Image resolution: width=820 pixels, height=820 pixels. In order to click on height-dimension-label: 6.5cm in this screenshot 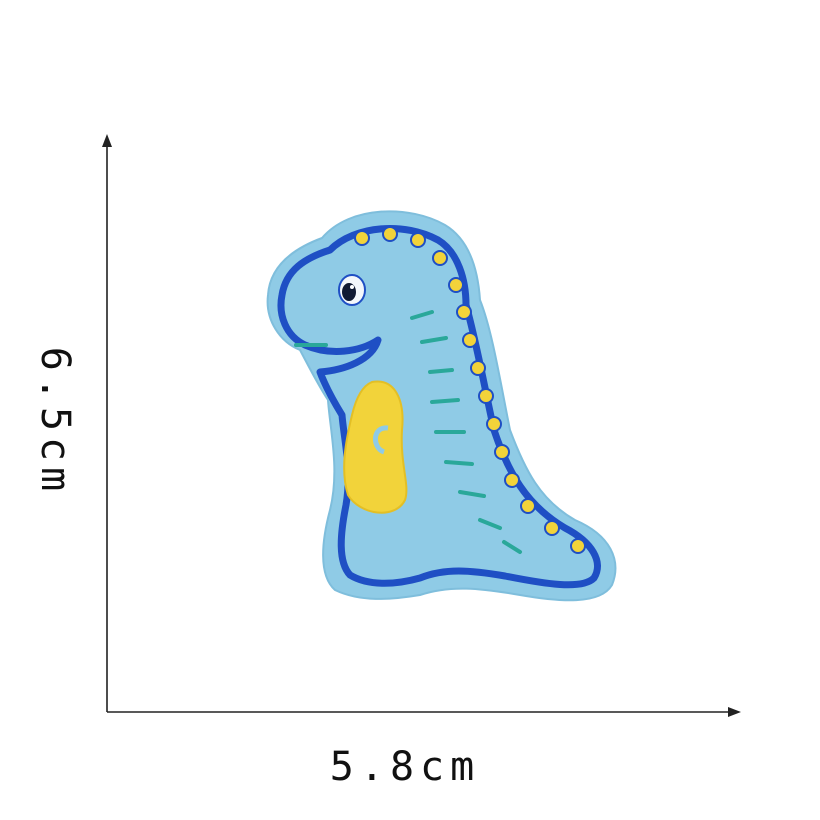, I will do `click(55, 422)`.